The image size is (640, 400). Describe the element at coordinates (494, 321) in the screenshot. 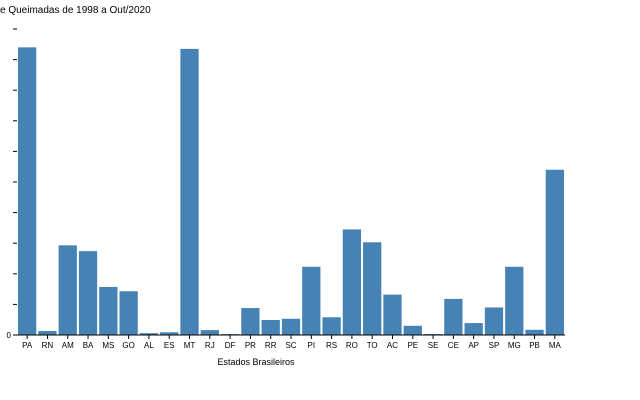

I see `bar-sp` at that location.